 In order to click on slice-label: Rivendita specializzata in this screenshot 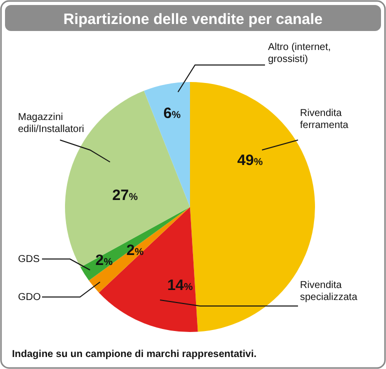, I will do `click(329, 291)`.